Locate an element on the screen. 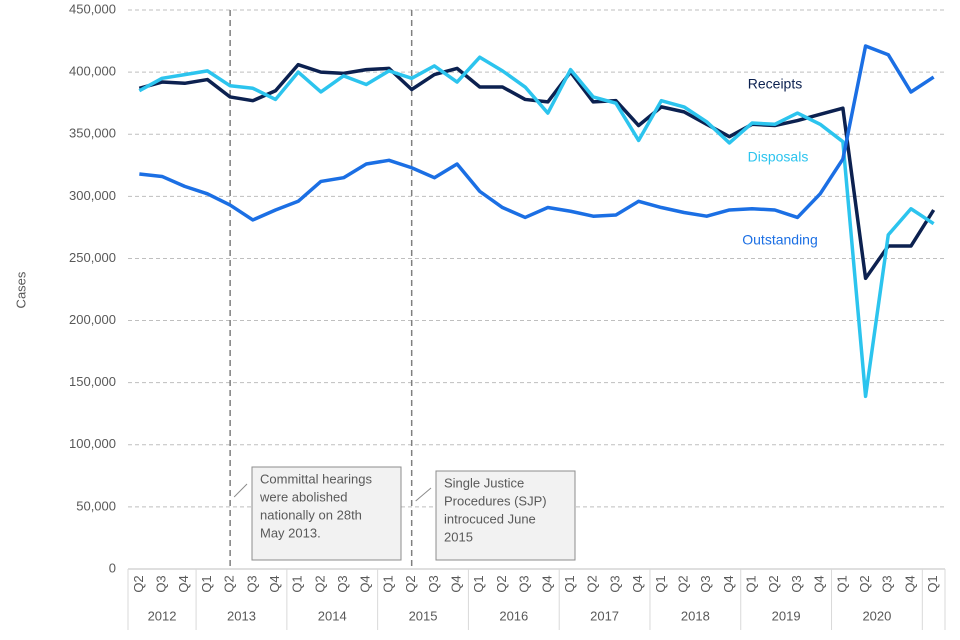 The image size is (960, 640). x-group-label: 2014 is located at coordinates (332, 615).